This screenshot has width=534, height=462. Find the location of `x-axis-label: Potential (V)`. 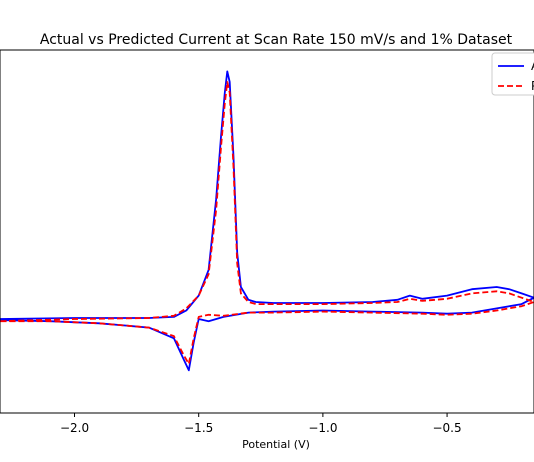

x-axis-label: Potential (V) is located at coordinates (276, 444).